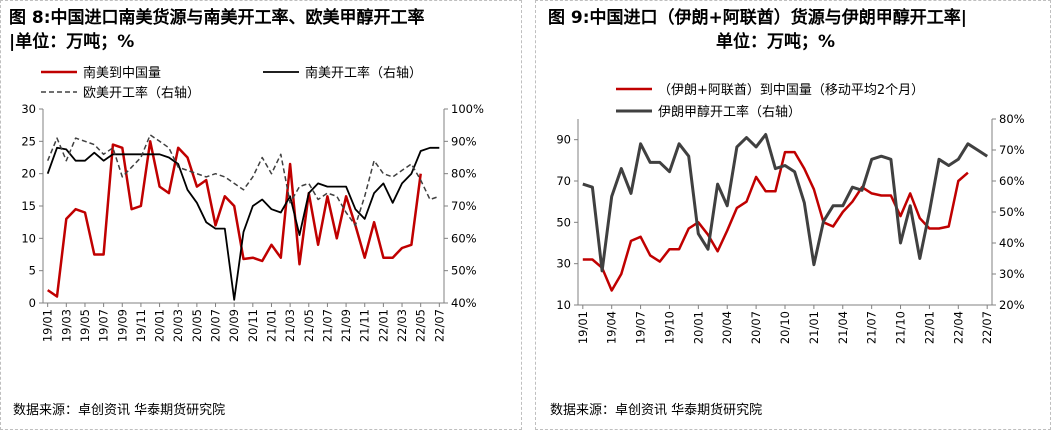  Describe the element at coordinates (421, 325) in the screenshot. I see `x-tick-label: 22/05` at that location.